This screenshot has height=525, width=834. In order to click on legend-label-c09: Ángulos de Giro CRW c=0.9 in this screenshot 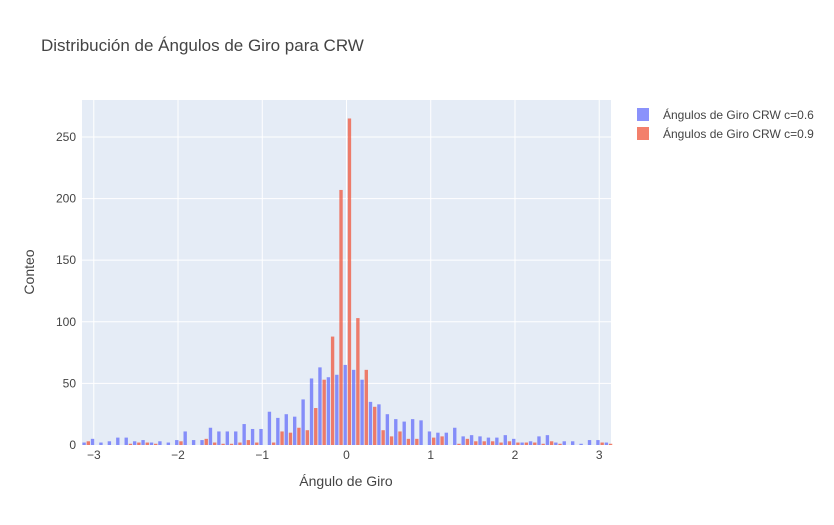, I will do `click(738, 133)`.